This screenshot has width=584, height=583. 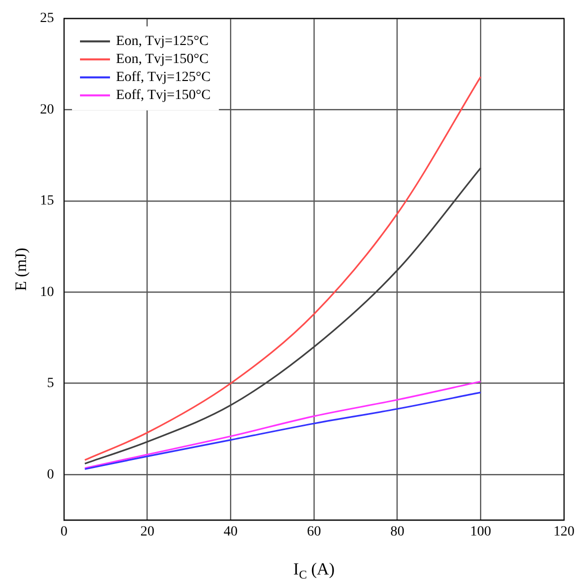 What do you see at coordinates (50, 474) in the screenshot?
I see `y-tick-label: 0` at bounding box center [50, 474].